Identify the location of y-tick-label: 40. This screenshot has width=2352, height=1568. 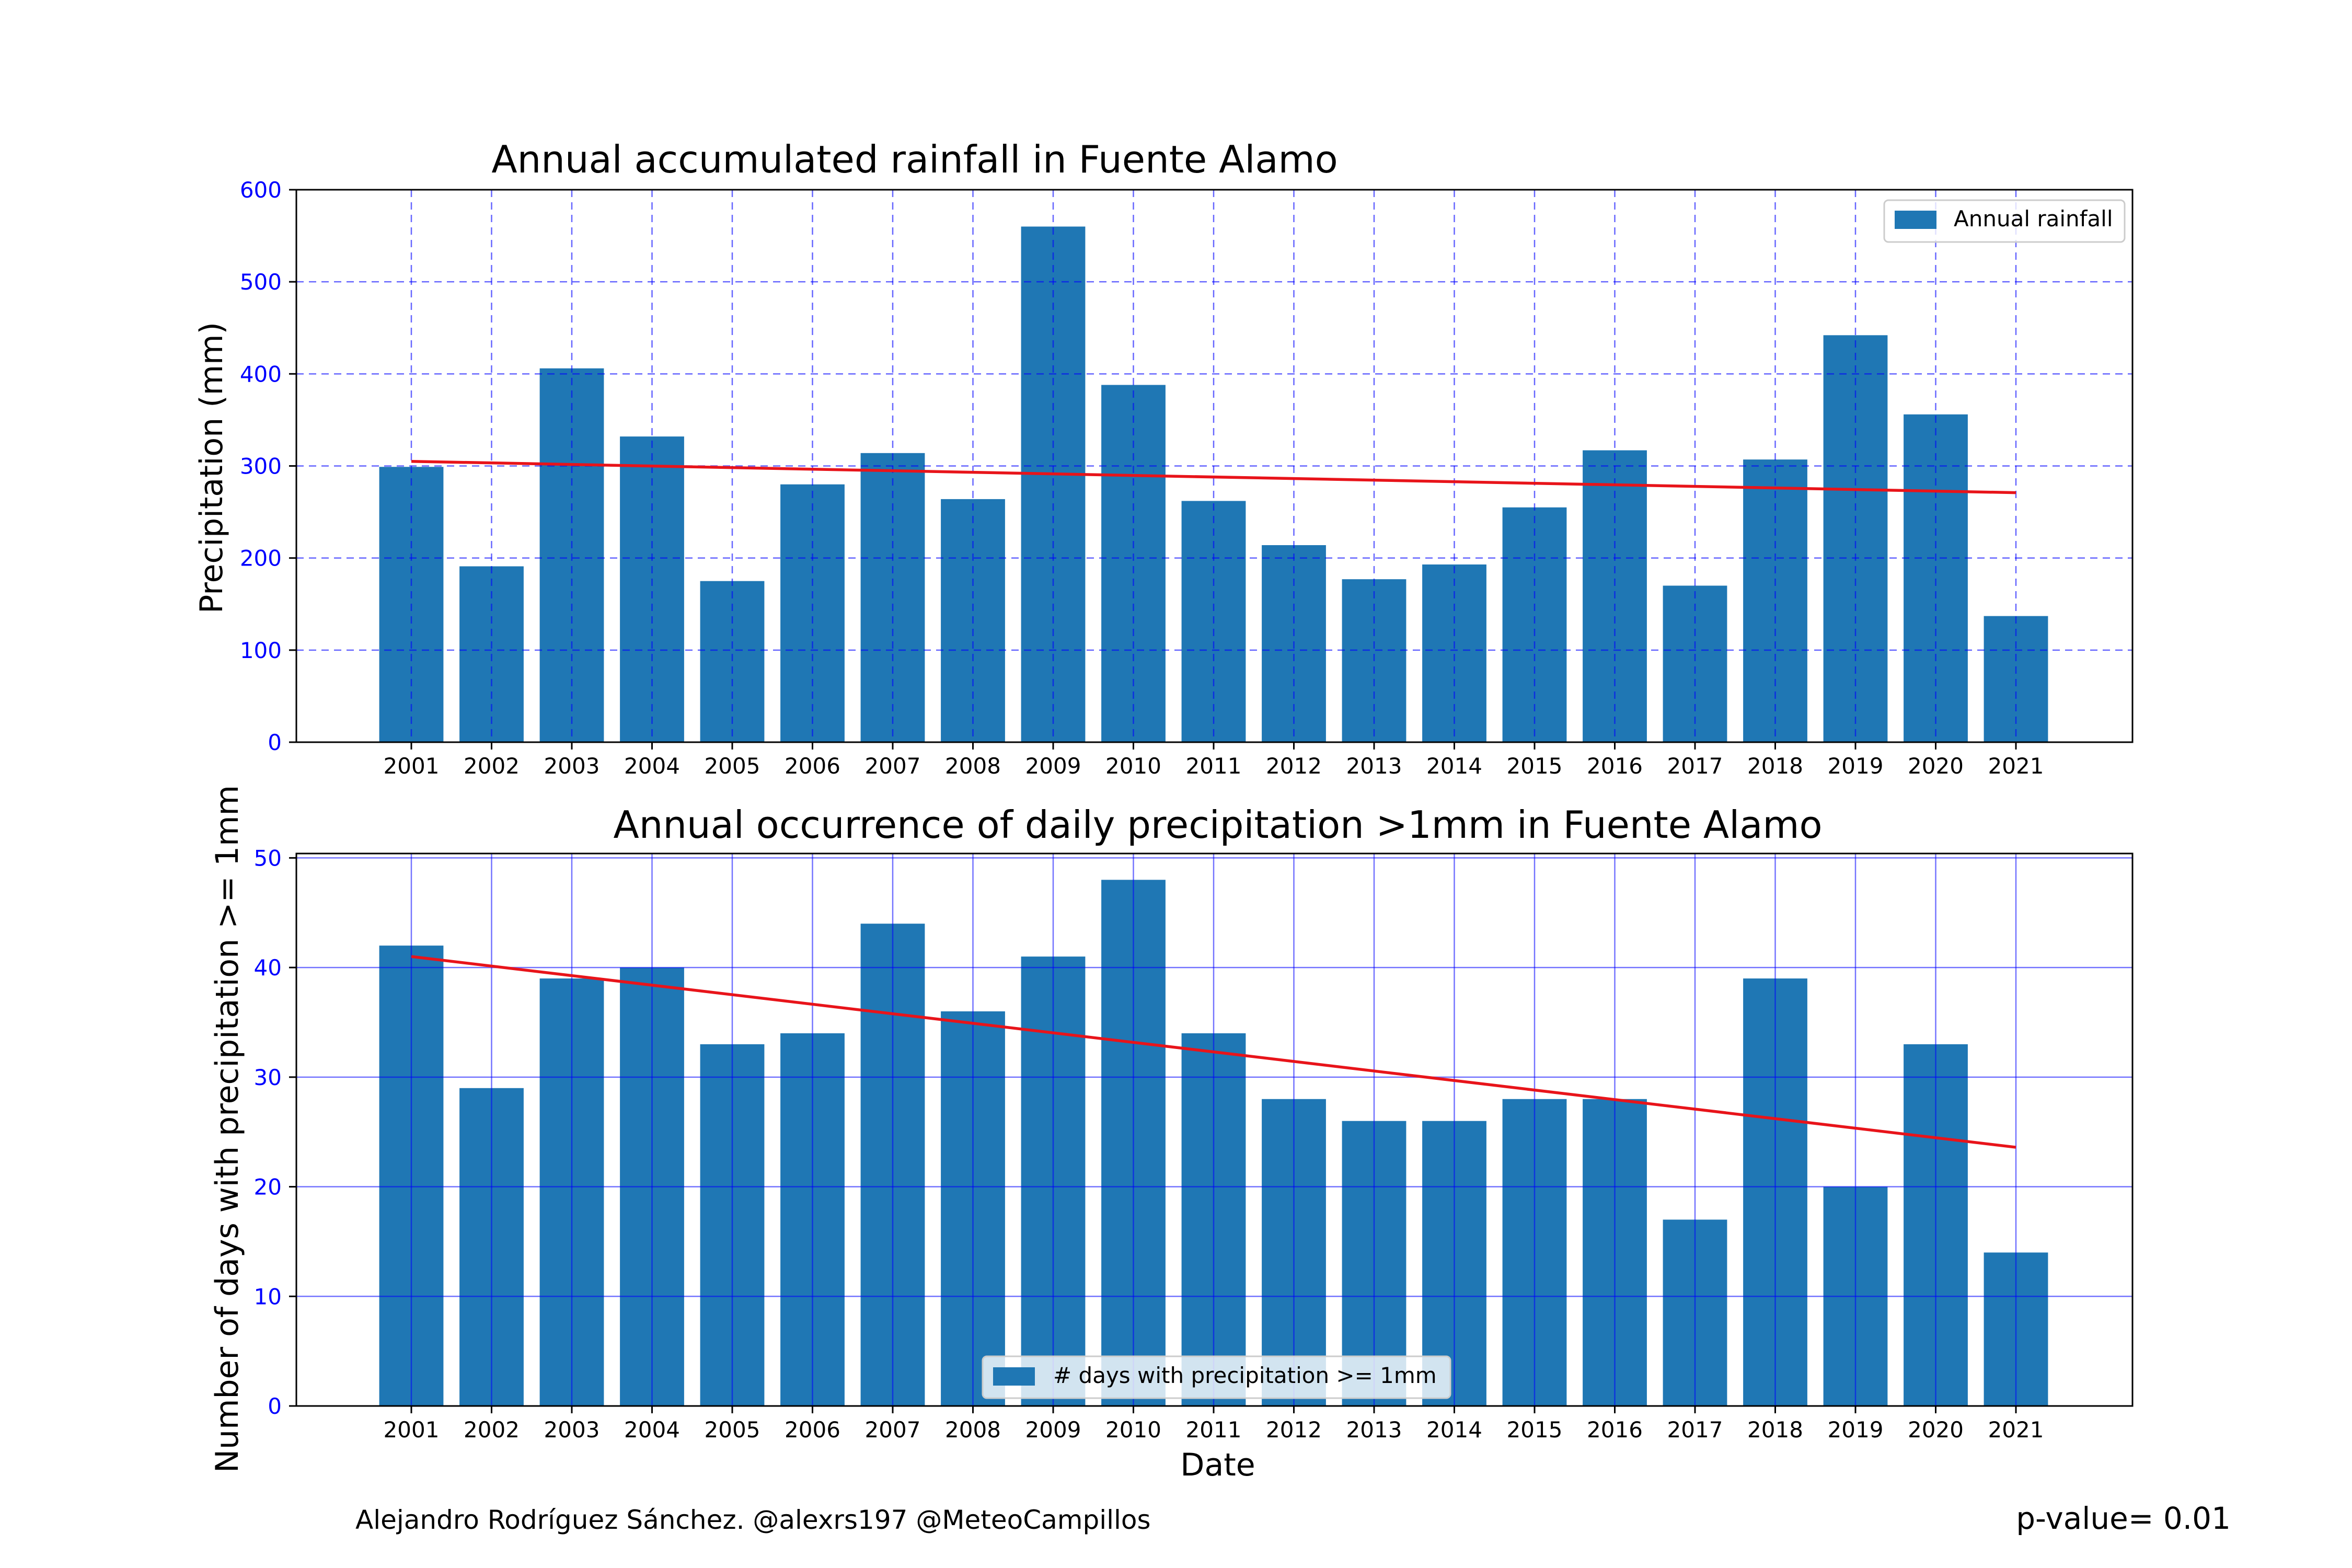
(268, 968).